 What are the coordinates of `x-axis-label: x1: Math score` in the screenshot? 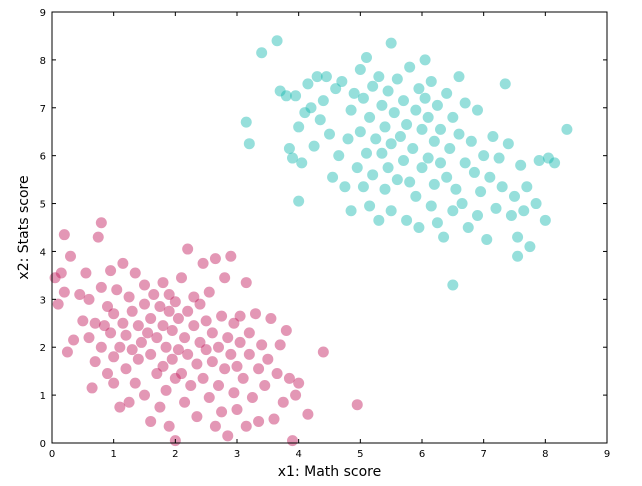 It's located at (329, 472).